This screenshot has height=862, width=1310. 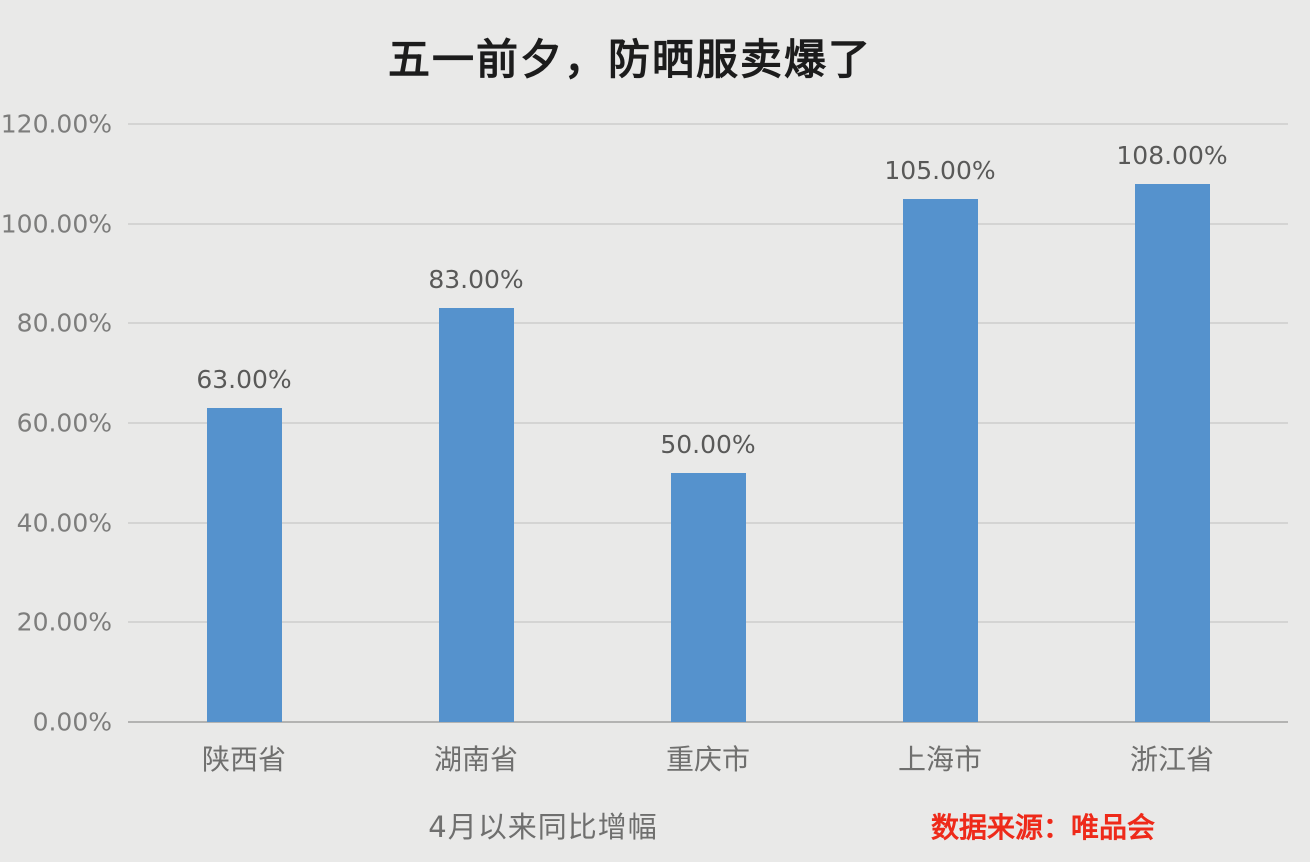 What do you see at coordinates (72, 722) in the screenshot?
I see `y-tick-label: 0.00%` at bounding box center [72, 722].